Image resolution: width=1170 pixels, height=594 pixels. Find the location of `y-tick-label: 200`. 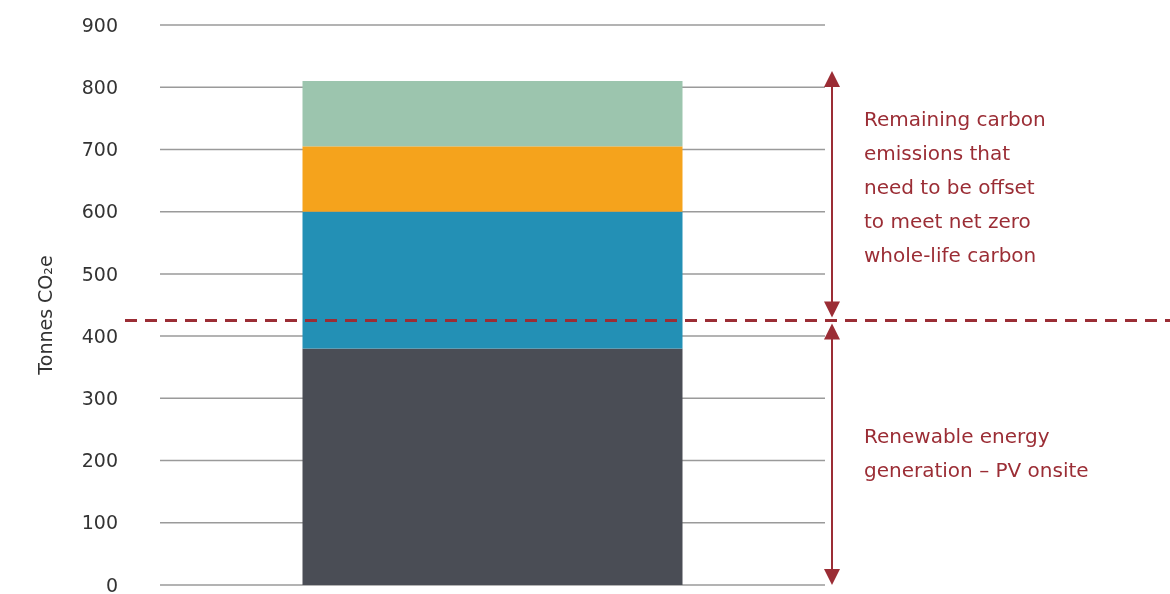

y-tick-label: 200 is located at coordinates (99, 460).